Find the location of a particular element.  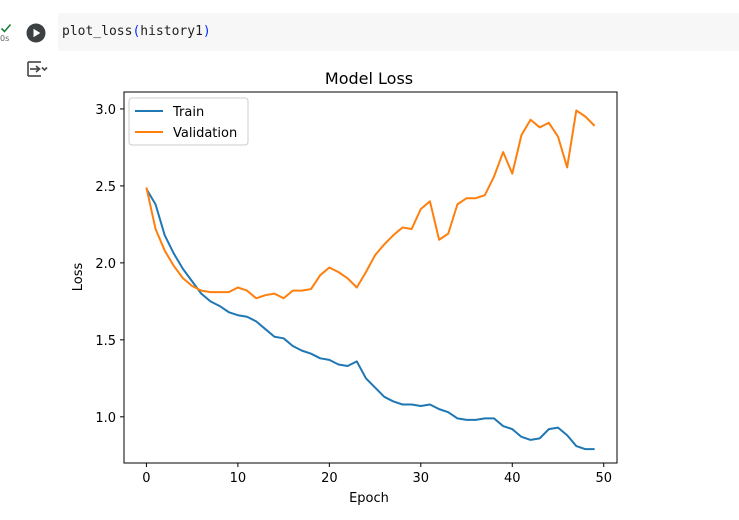

cell-gutter: 0s is located at coordinates (29, 258).